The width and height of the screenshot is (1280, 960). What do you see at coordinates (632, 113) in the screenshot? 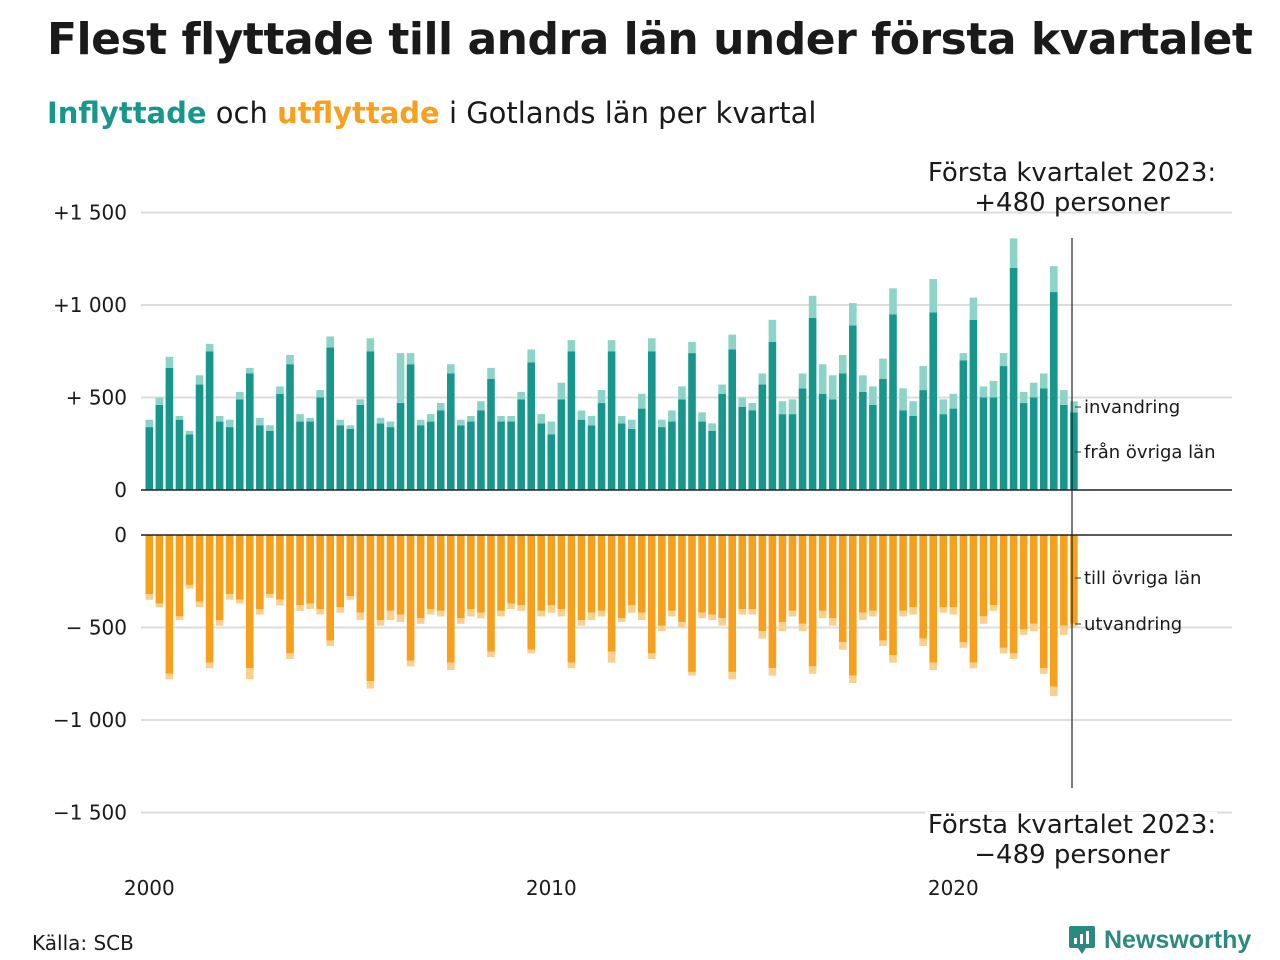
I see `subtitle-rest: i Gotlands län per kvartal` at bounding box center [632, 113].